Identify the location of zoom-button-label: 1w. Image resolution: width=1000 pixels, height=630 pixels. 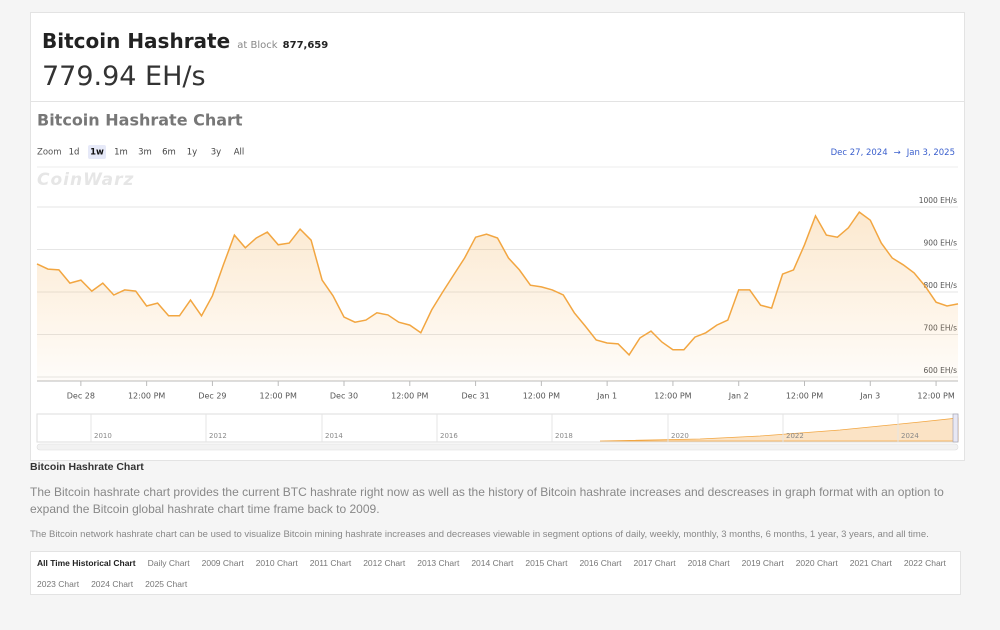
(97, 153).